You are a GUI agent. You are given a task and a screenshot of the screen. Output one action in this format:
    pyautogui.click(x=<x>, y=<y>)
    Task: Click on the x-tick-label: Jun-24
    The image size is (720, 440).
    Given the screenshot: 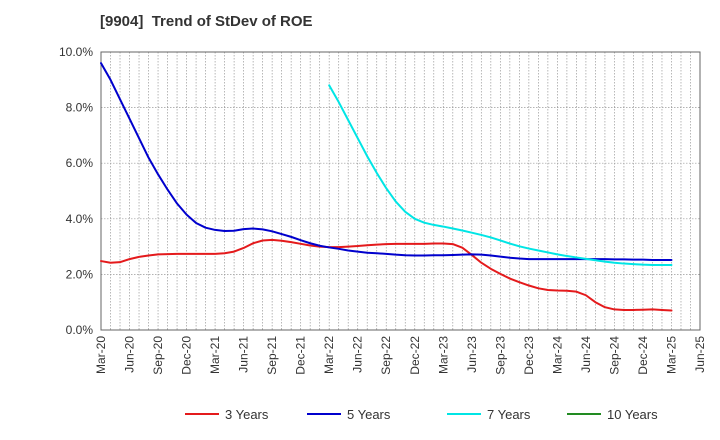 What is the action you would take?
    pyautogui.click(x=586, y=354)
    